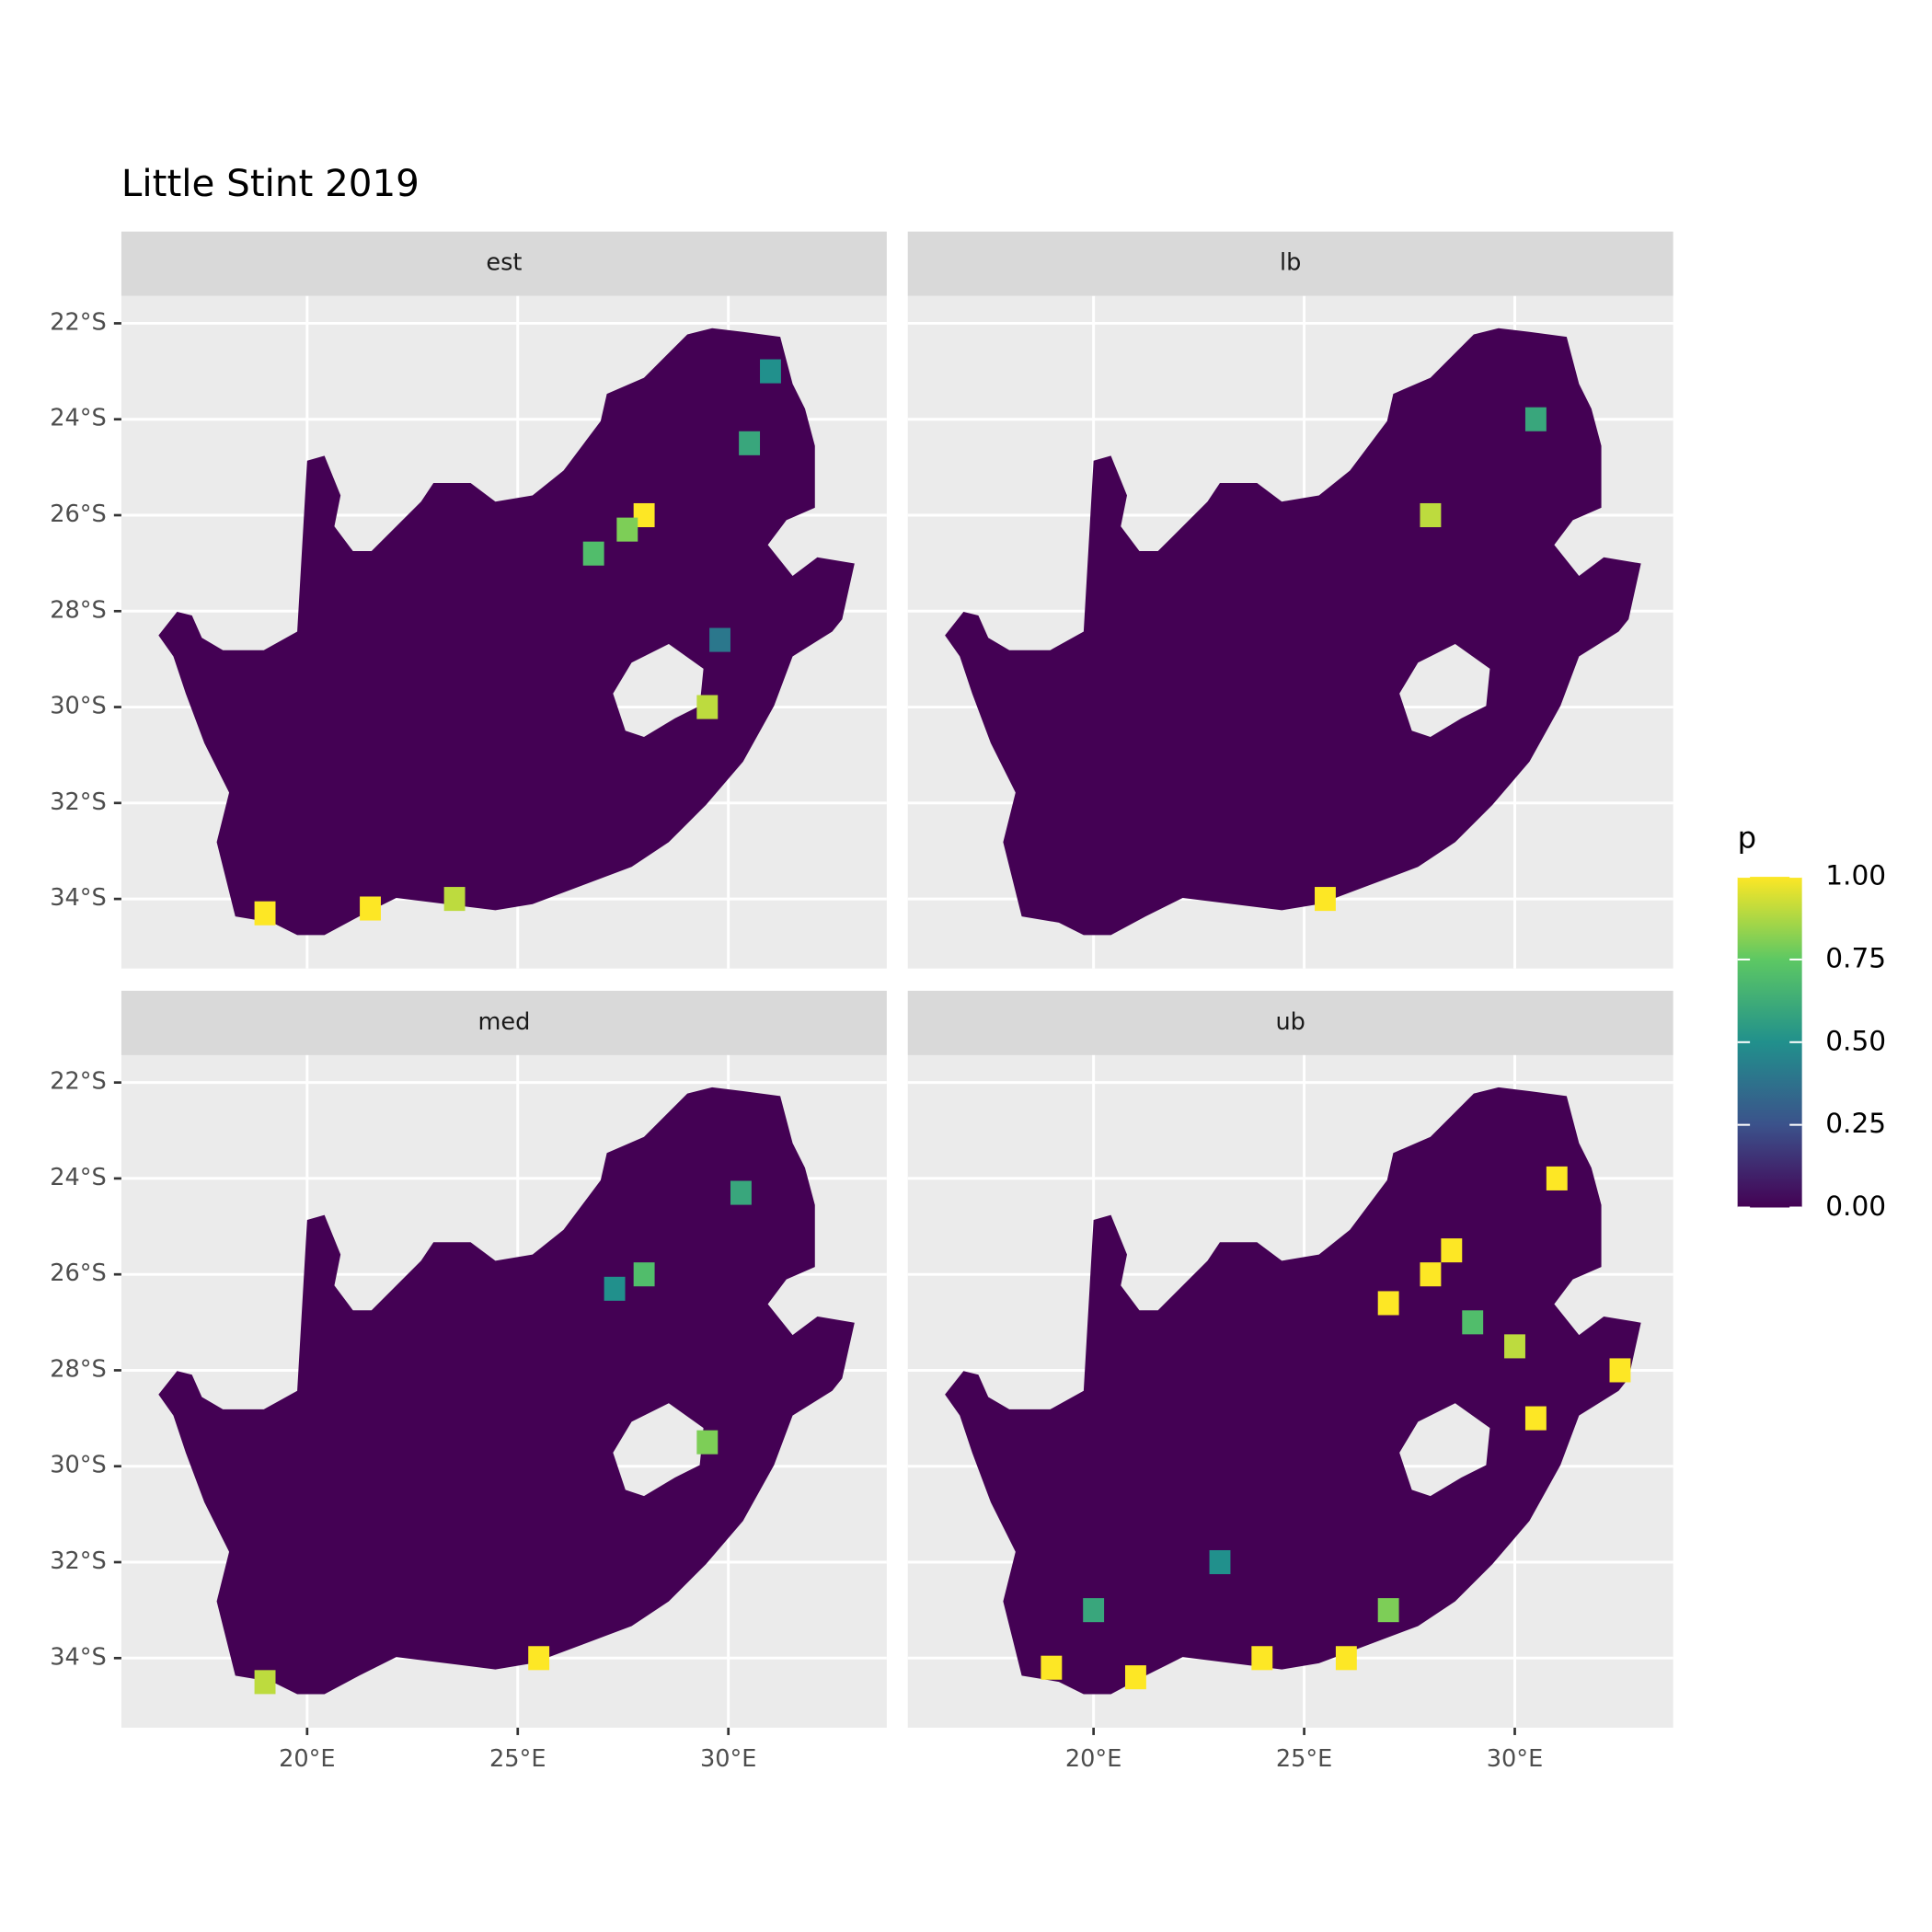 The height and width of the screenshot is (1932, 1932). I want to click on legend-title: p, so click(1747, 838).